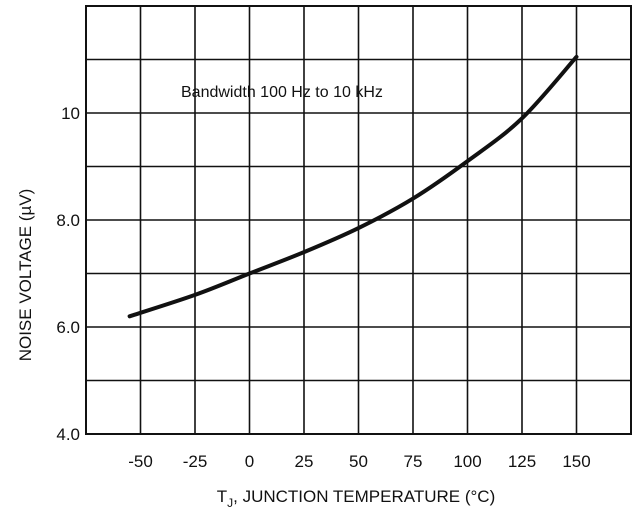 This screenshot has height=516, width=641. I want to click on x-tick-label: 150, so click(576, 461).